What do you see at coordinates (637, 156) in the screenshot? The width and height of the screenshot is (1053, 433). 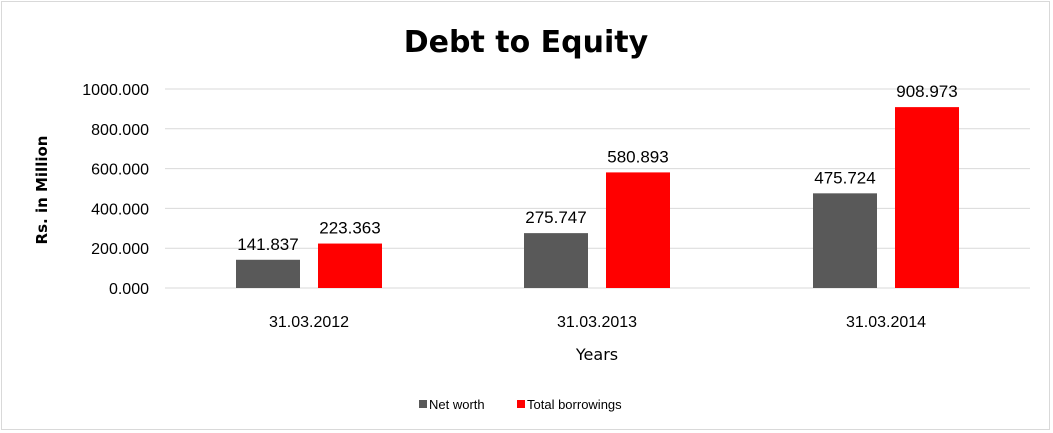 I see `data-label: 580.893` at bounding box center [637, 156].